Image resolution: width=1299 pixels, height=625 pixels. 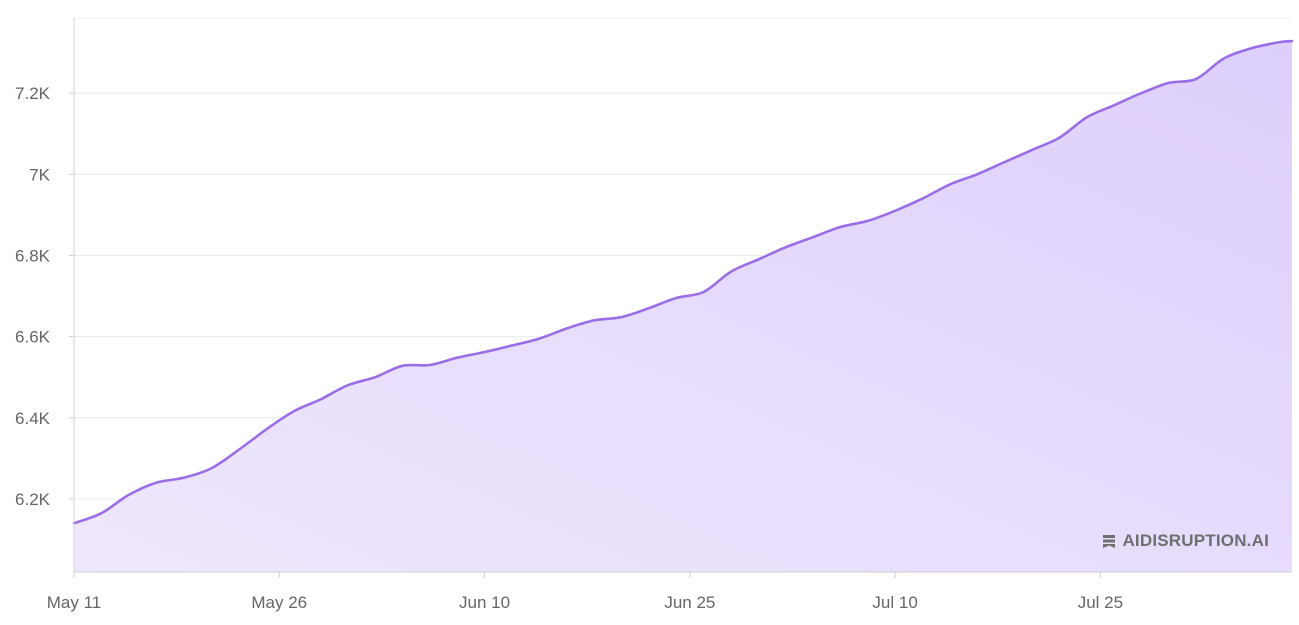 I want to click on x-tick-label: Jun 10, so click(x=484, y=602).